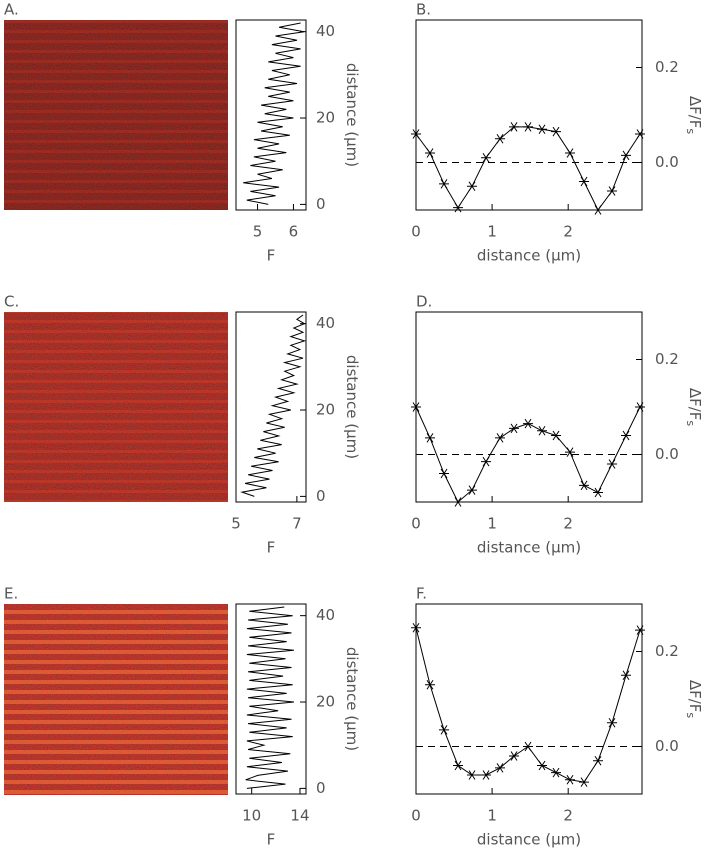 Image resolution: width=710 pixels, height=853 pixels. What do you see at coordinates (11, 302) in the screenshot?
I see `panel-label: C.` at bounding box center [11, 302].